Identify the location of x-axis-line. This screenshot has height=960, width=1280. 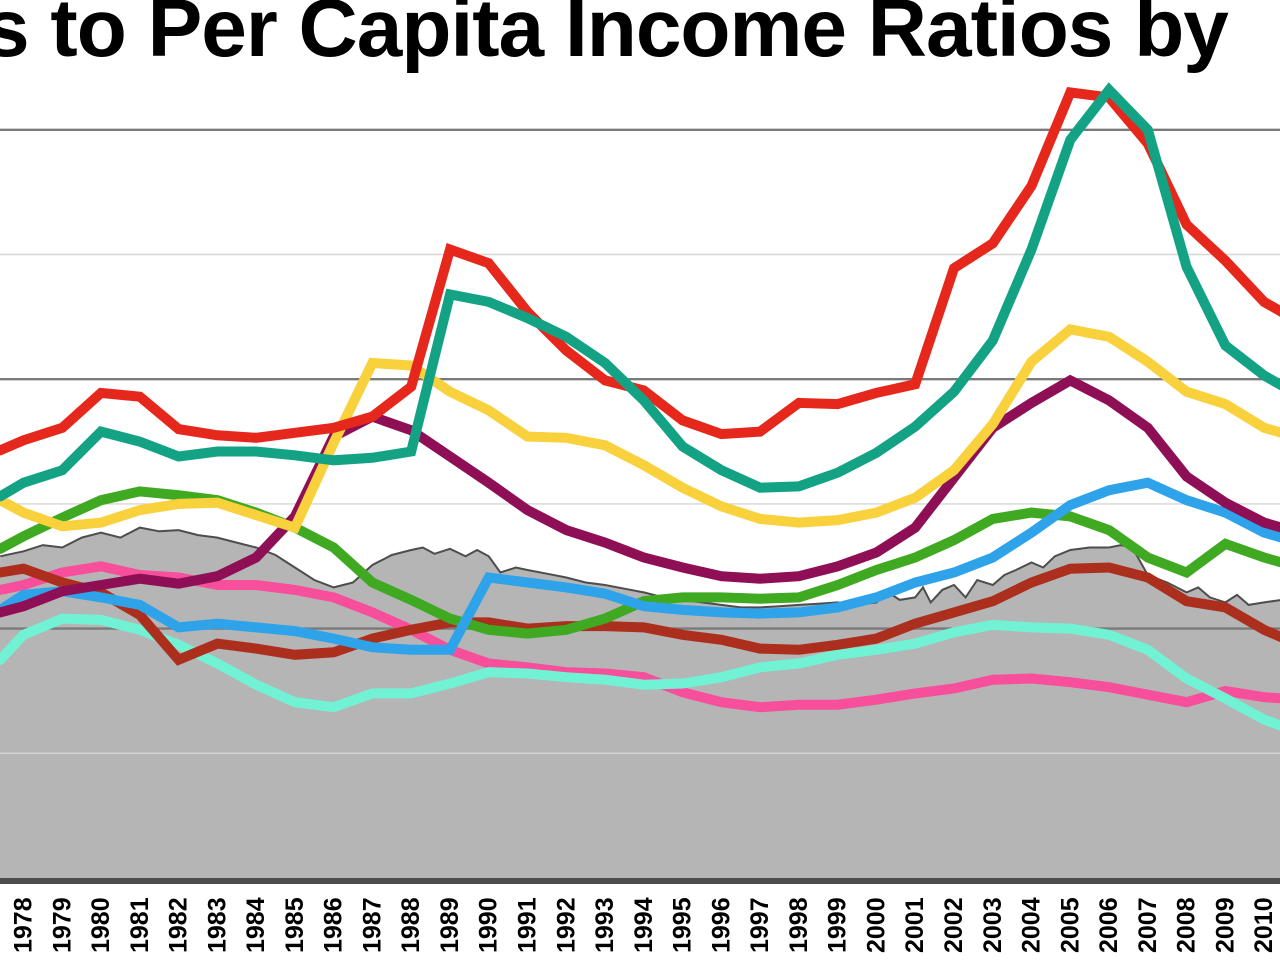
(640, 881).